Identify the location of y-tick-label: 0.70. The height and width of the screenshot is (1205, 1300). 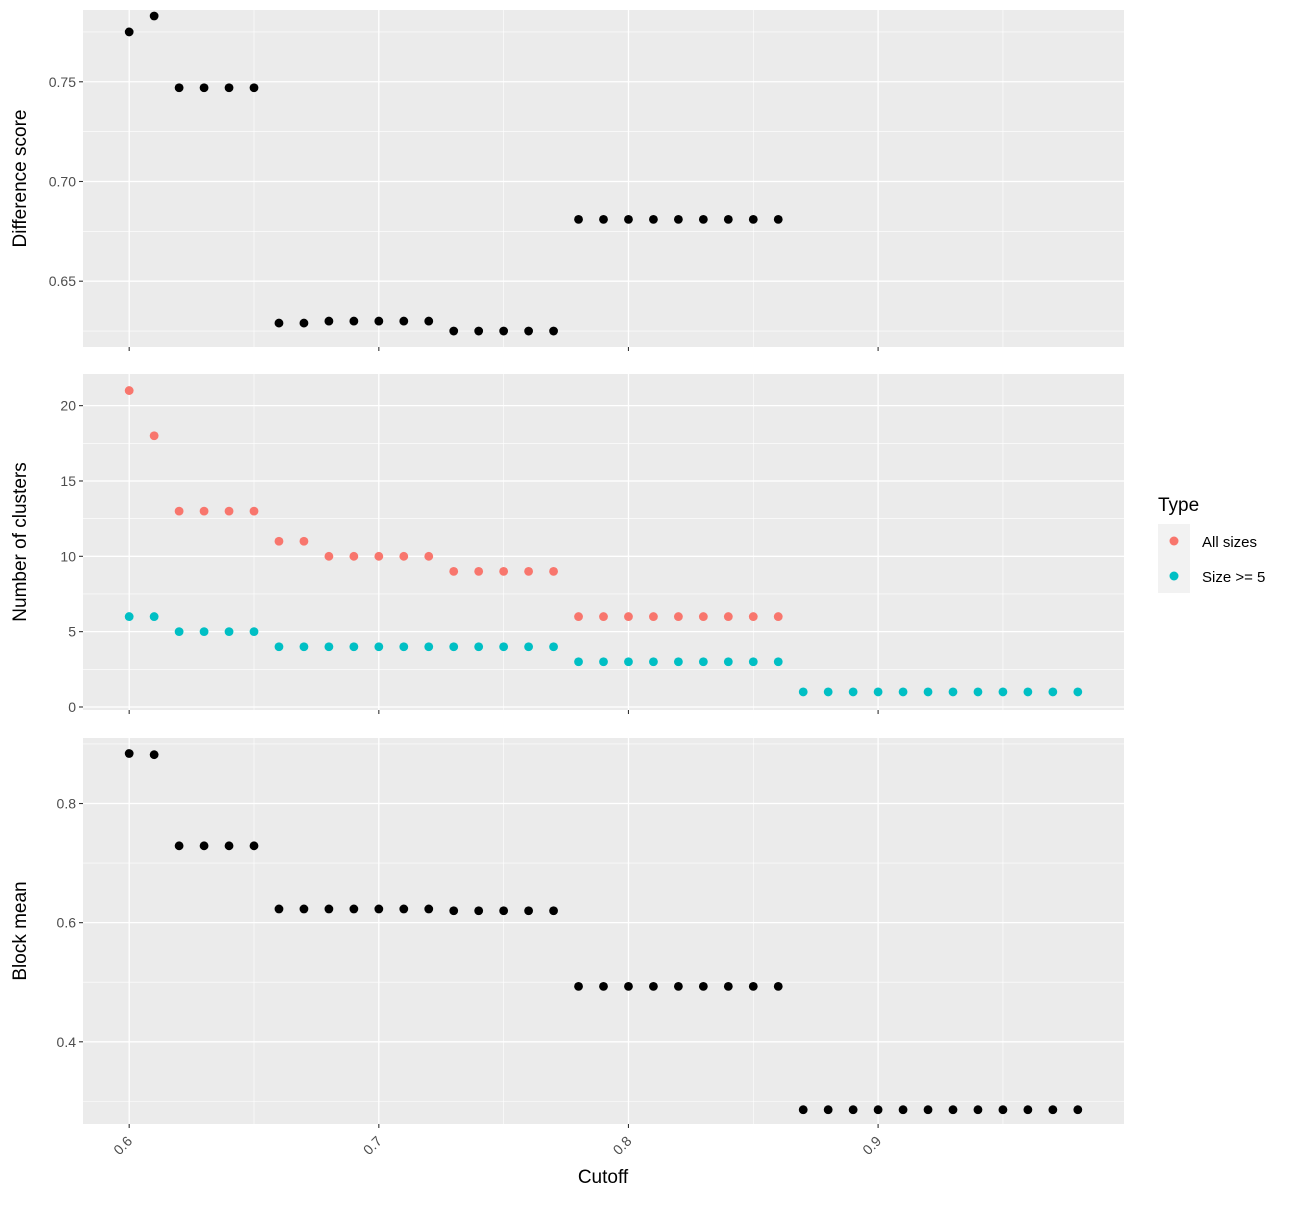
(62, 181).